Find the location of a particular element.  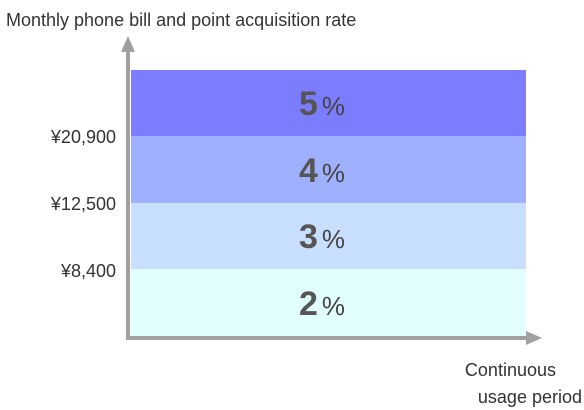

threshold-label: ¥12,500 is located at coordinates (83, 204).